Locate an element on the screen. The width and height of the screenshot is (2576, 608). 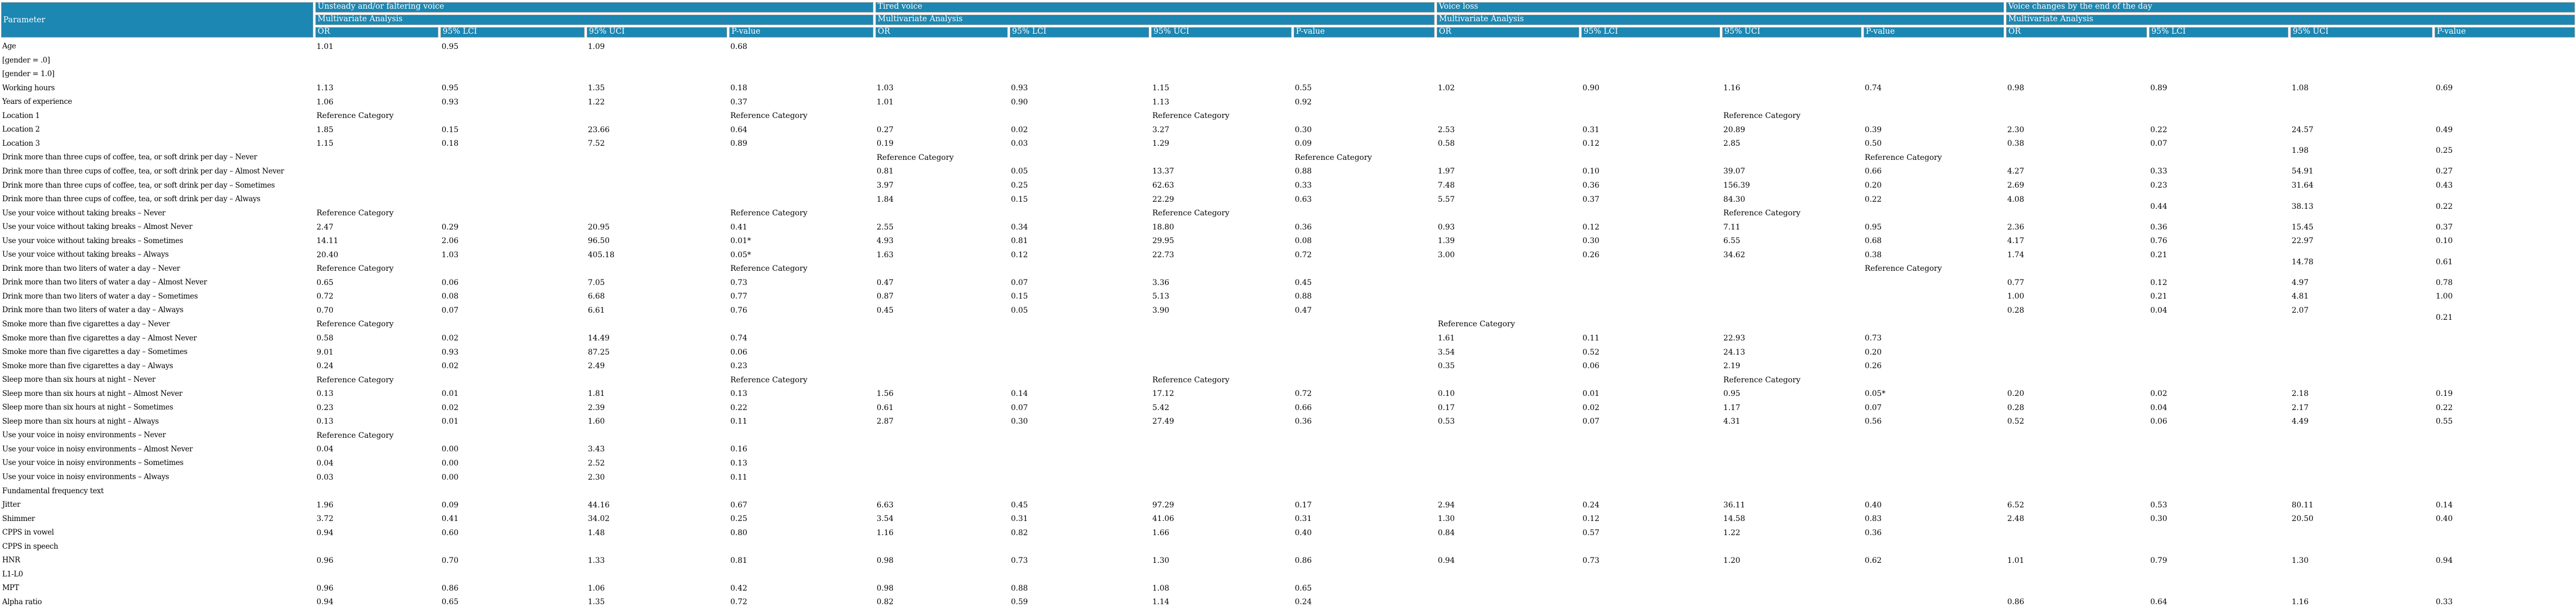
value-cell: 6.63 is located at coordinates (942, 504).